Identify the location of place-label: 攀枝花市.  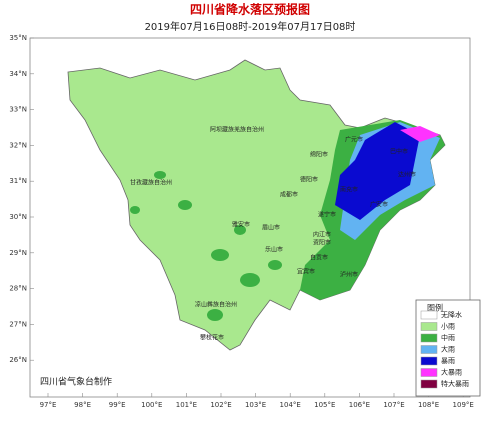
(212, 338).